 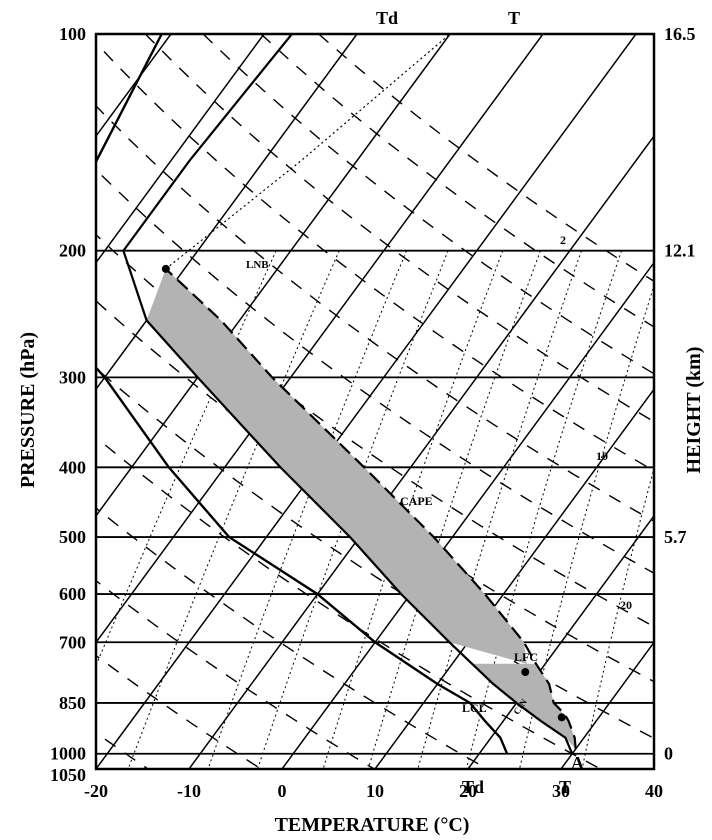 I want to click on pressure-tick-label: 700, so click(x=72, y=642).